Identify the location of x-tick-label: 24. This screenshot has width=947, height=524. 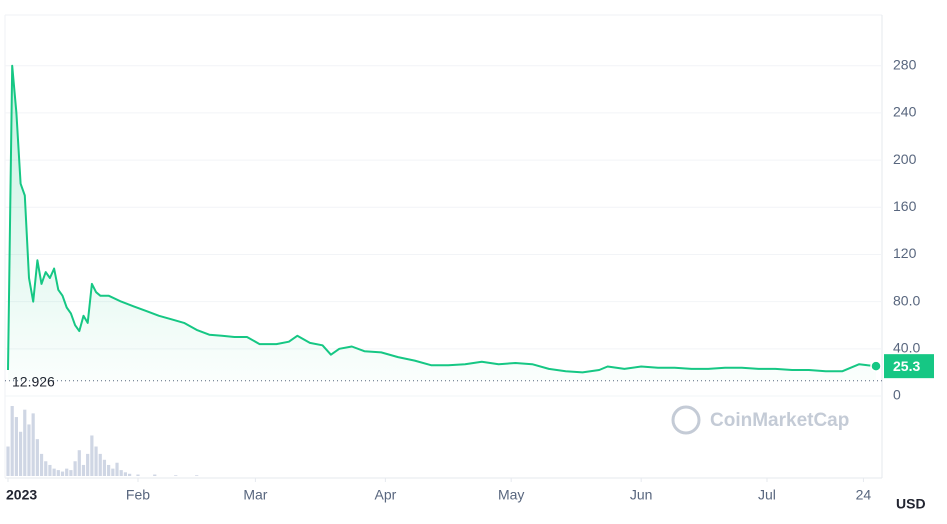
(864, 495).